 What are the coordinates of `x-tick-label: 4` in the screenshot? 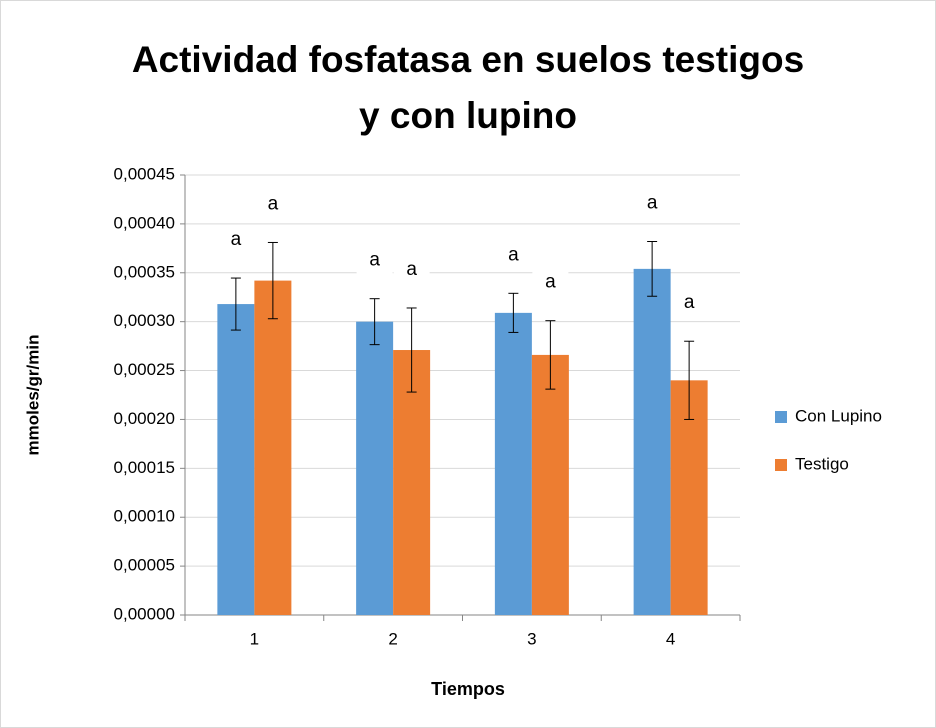 It's located at (670, 638).